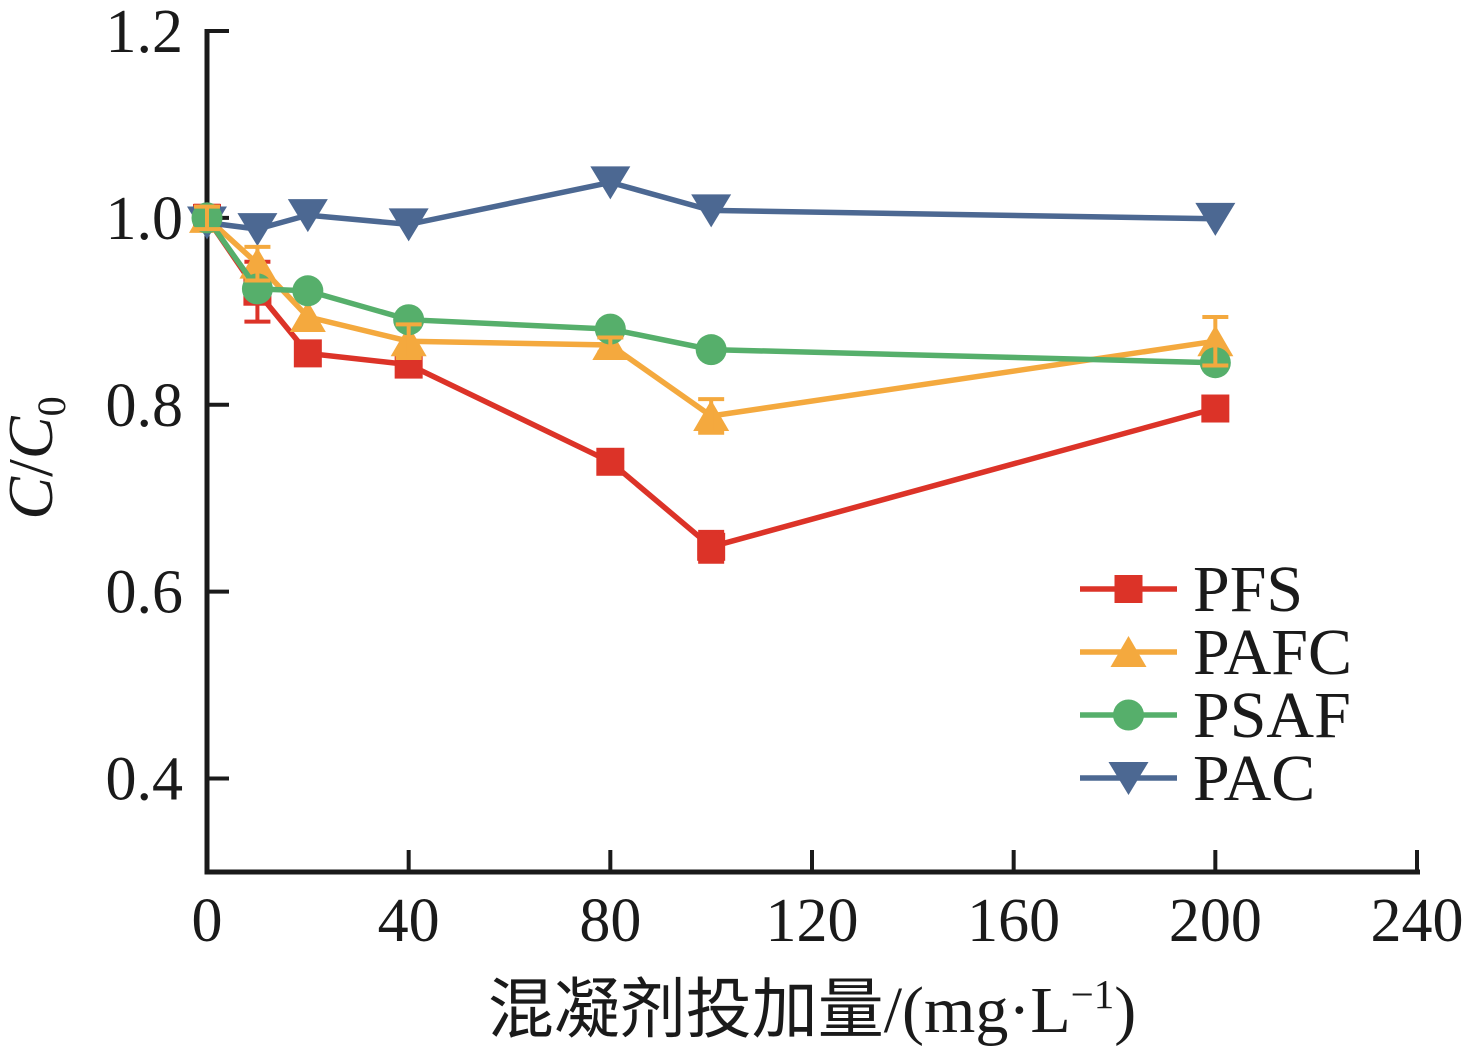 Image resolution: width=1473 pixels, height=1051 pixels. I want to click on x-axis-label: 混凝剂投加量/(mg·L−1), so click(812, 1009).